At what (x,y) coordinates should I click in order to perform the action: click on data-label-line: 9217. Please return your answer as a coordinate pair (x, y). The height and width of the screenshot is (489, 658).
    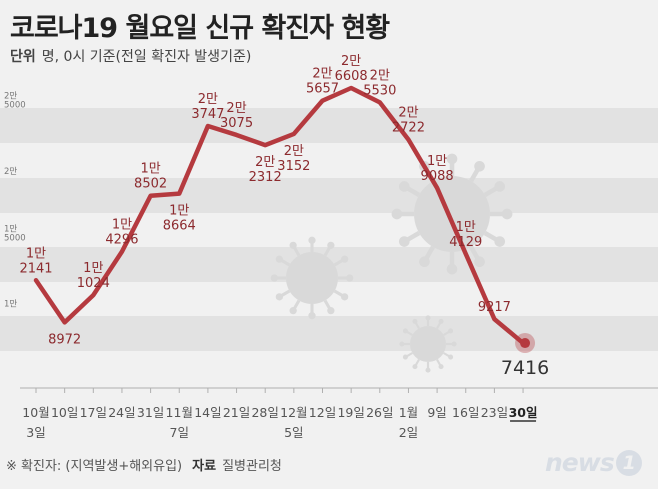
    Looking at the image, I should click on (494, 307).